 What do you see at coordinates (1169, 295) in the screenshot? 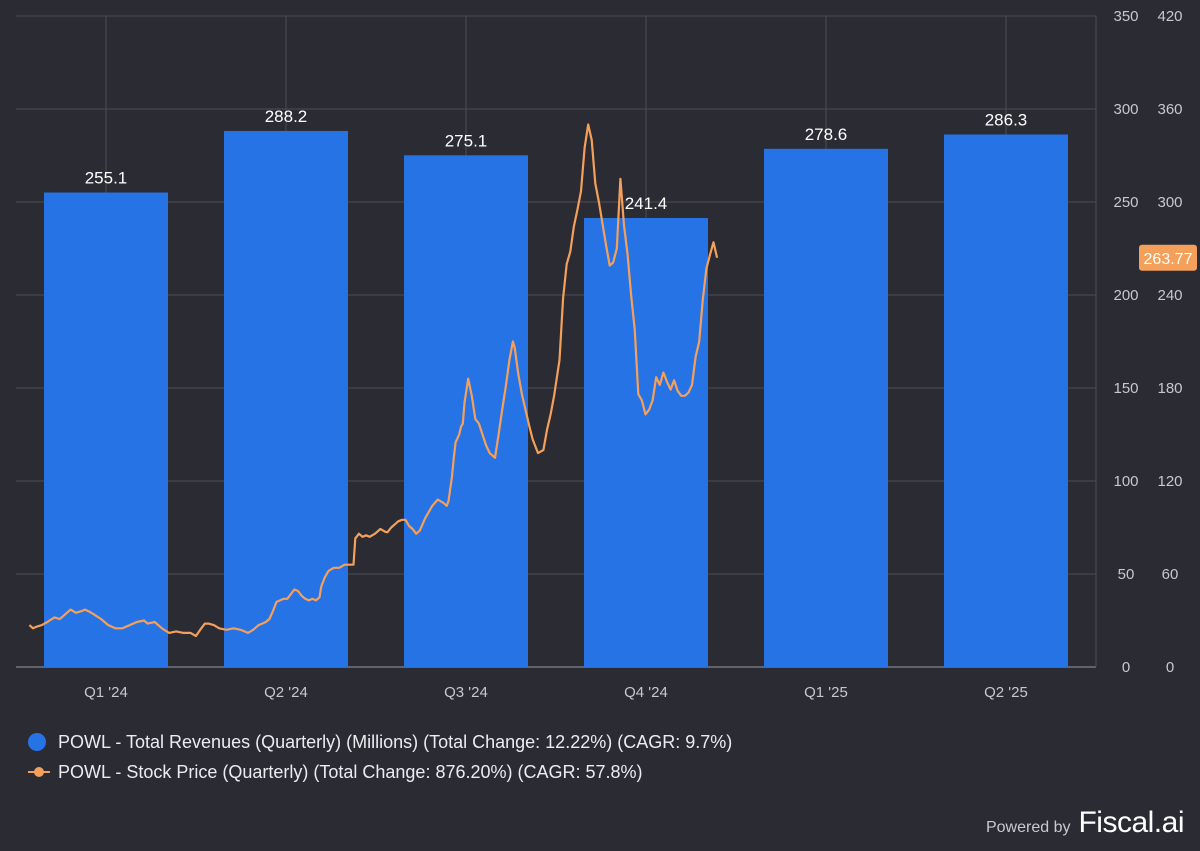
I see `y-right-tick-label: 240` at bounding box center [1169, 295].